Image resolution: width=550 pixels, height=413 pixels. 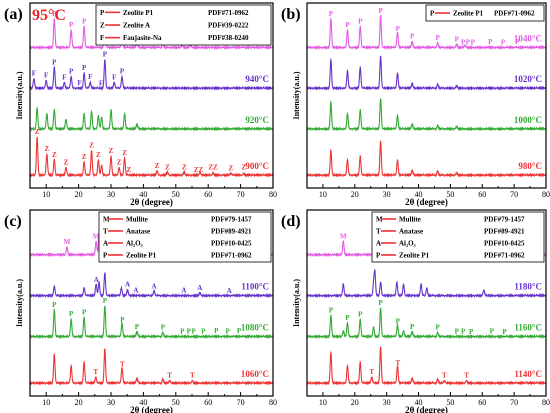 What do you see at coordinates (546, 194) in the screenshot?
I see `x-tick-label: 80` at bounding box center [546, 194].